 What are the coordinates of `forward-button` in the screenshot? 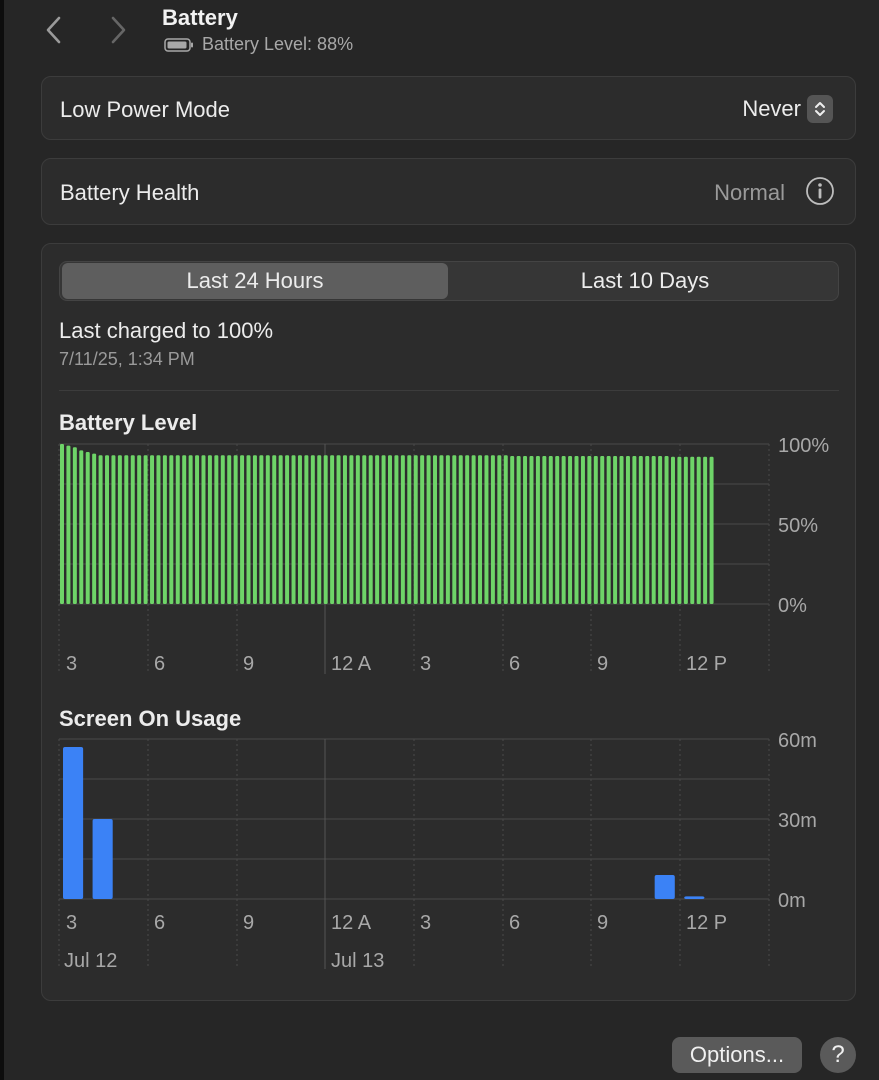 It's located at (118, 30).